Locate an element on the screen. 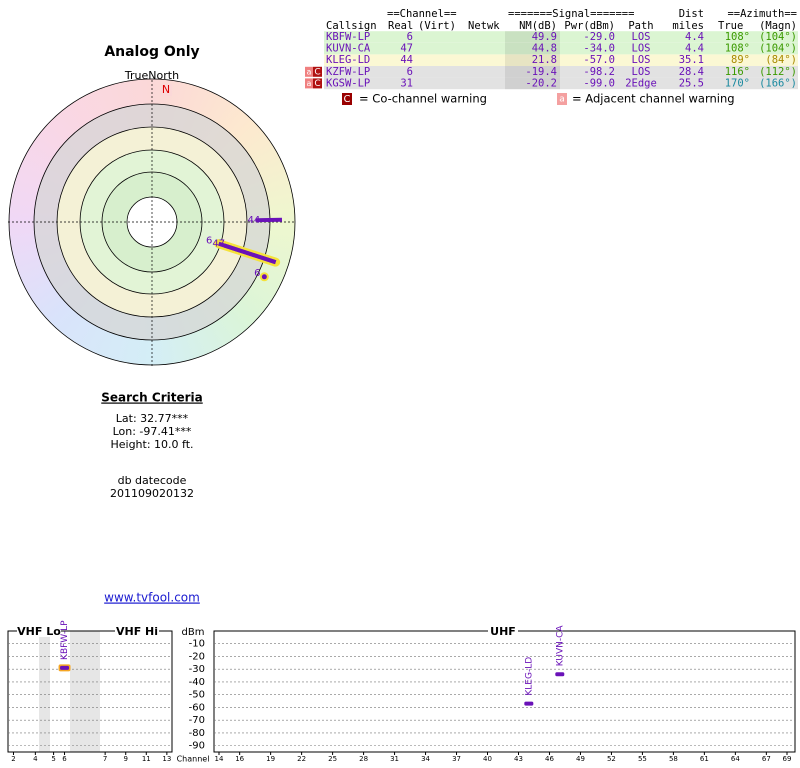  x-tick-label: 58 is located at coordinates (673, 759).